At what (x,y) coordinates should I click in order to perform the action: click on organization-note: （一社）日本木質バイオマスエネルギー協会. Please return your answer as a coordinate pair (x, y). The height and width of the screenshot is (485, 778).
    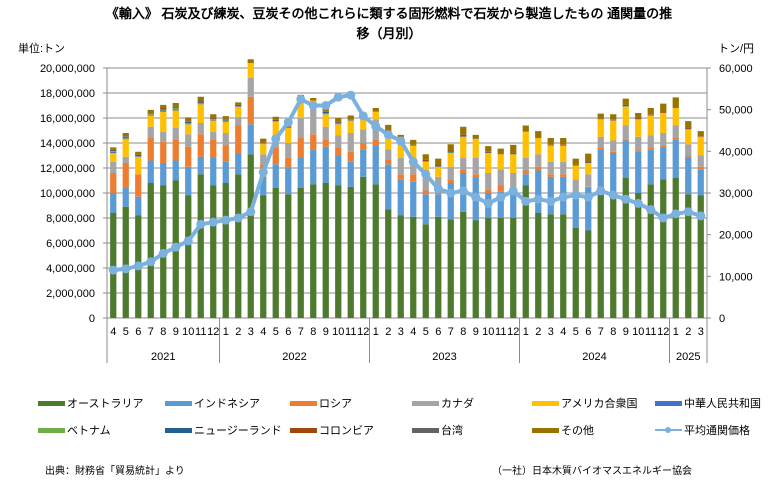
    Looking at the image, I should click on (592, 471).